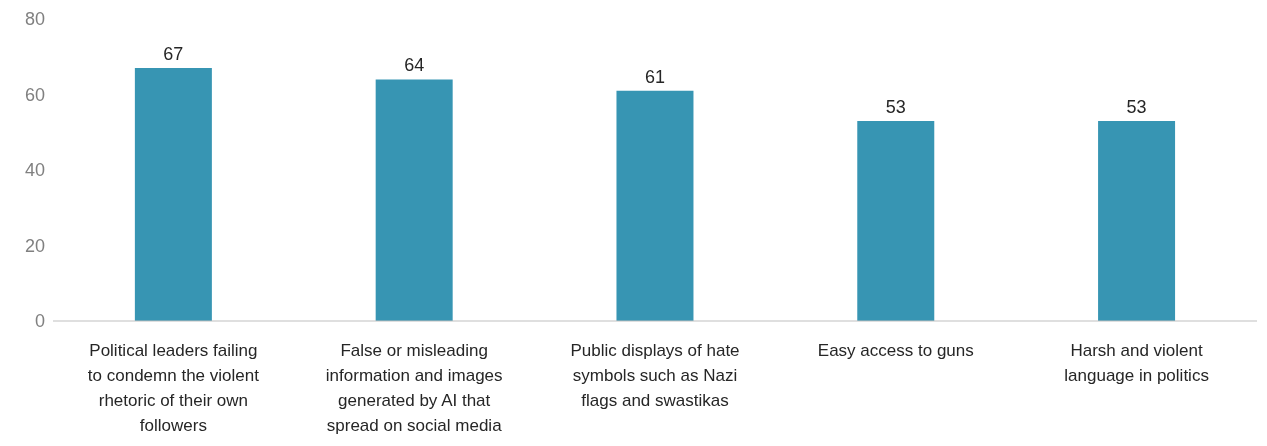  Describe the element at coordinates (895, 350) in the screenshot. I see `x-tick-label: Easy access to guns` at that location.